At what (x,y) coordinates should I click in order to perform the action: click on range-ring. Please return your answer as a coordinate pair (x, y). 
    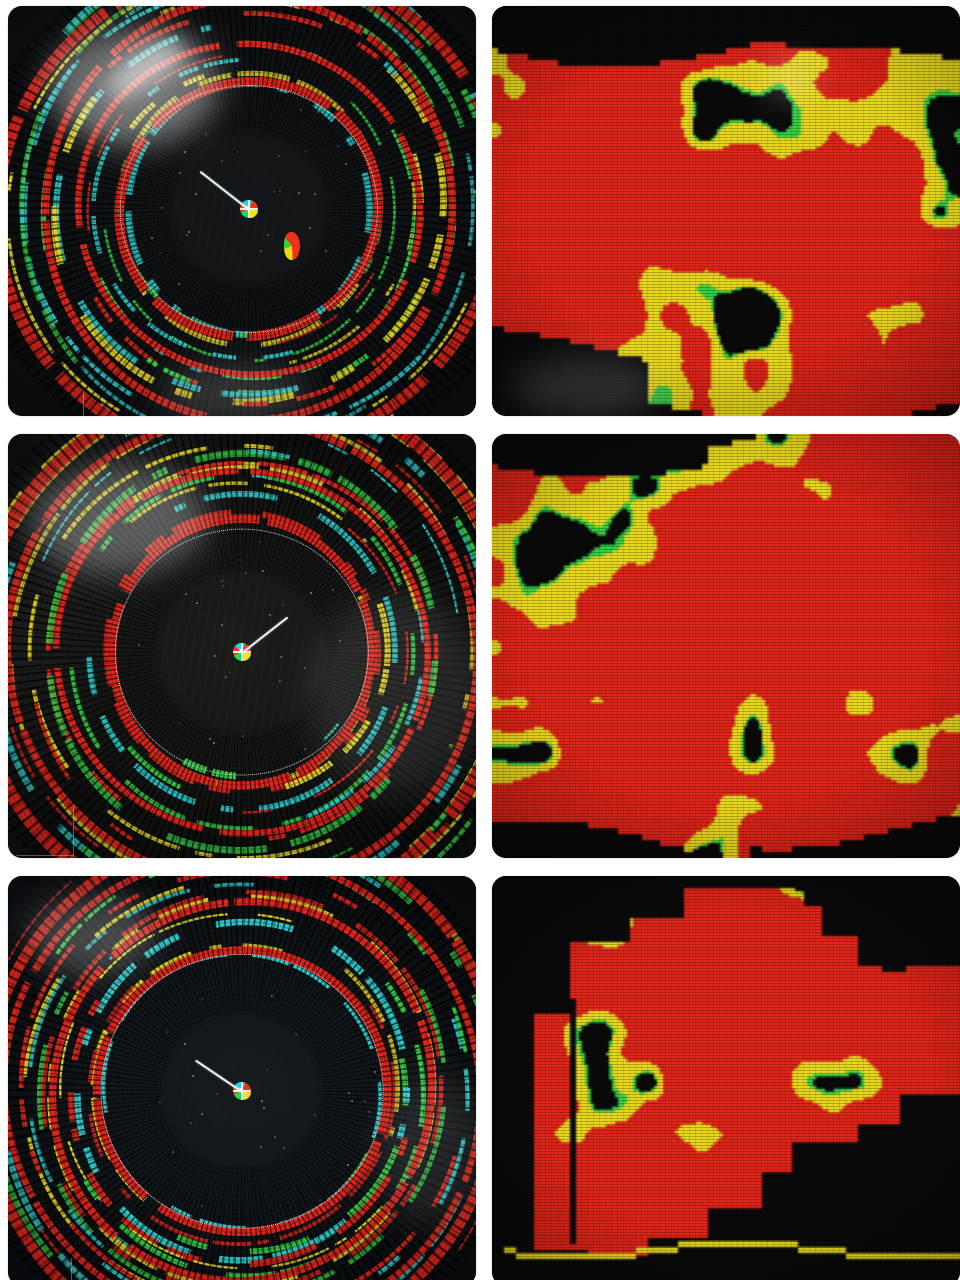
    Looking at the image, I should click on (249, 208).